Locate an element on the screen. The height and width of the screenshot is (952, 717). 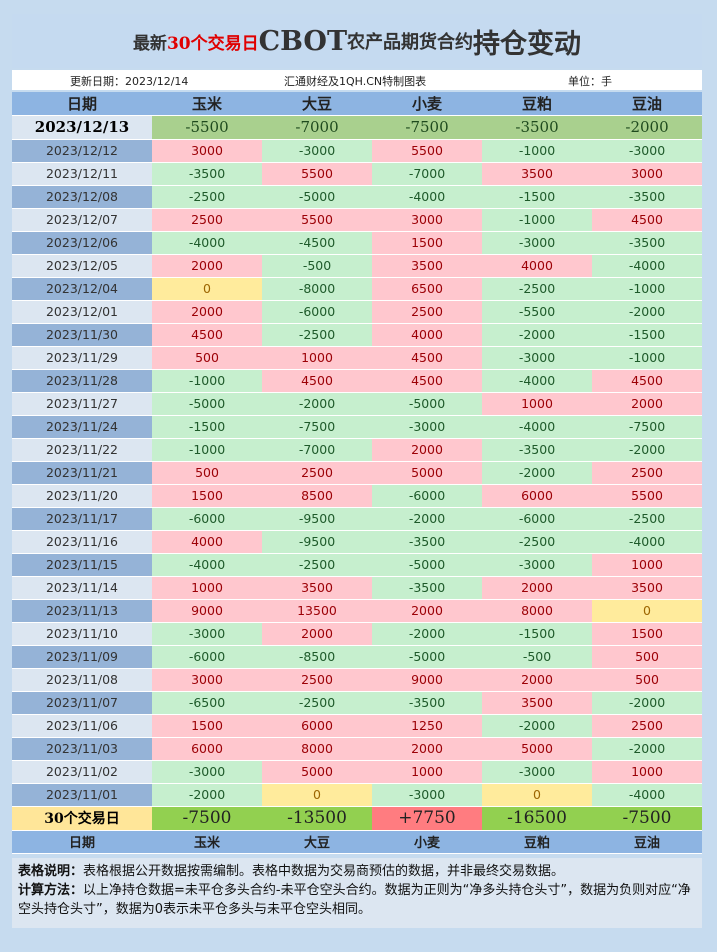
data-row: 2023/11/21 500 2500 5000 -2000 2500 is located at coordinates (357, 473).